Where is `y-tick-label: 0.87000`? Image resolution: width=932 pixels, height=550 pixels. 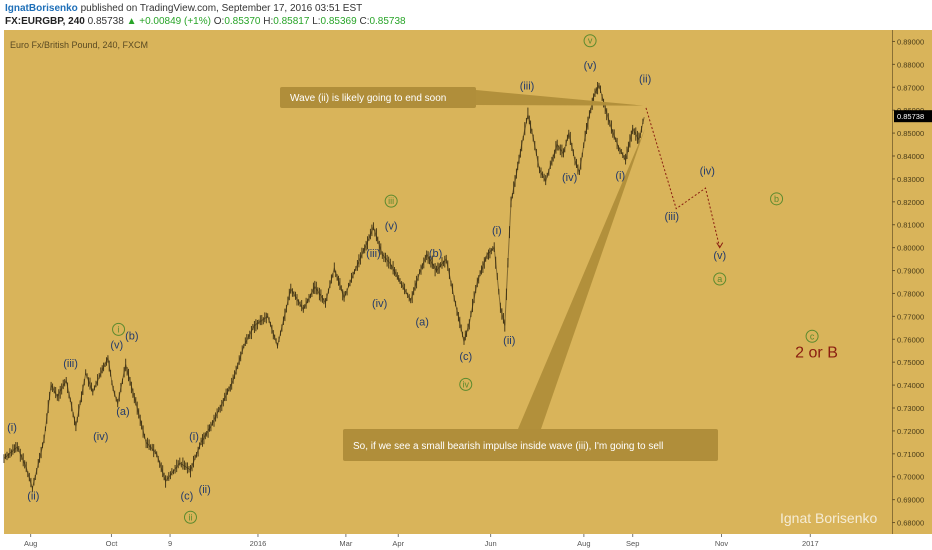 y-tick-label: 0.87000 is located at coordinates (910, 87).